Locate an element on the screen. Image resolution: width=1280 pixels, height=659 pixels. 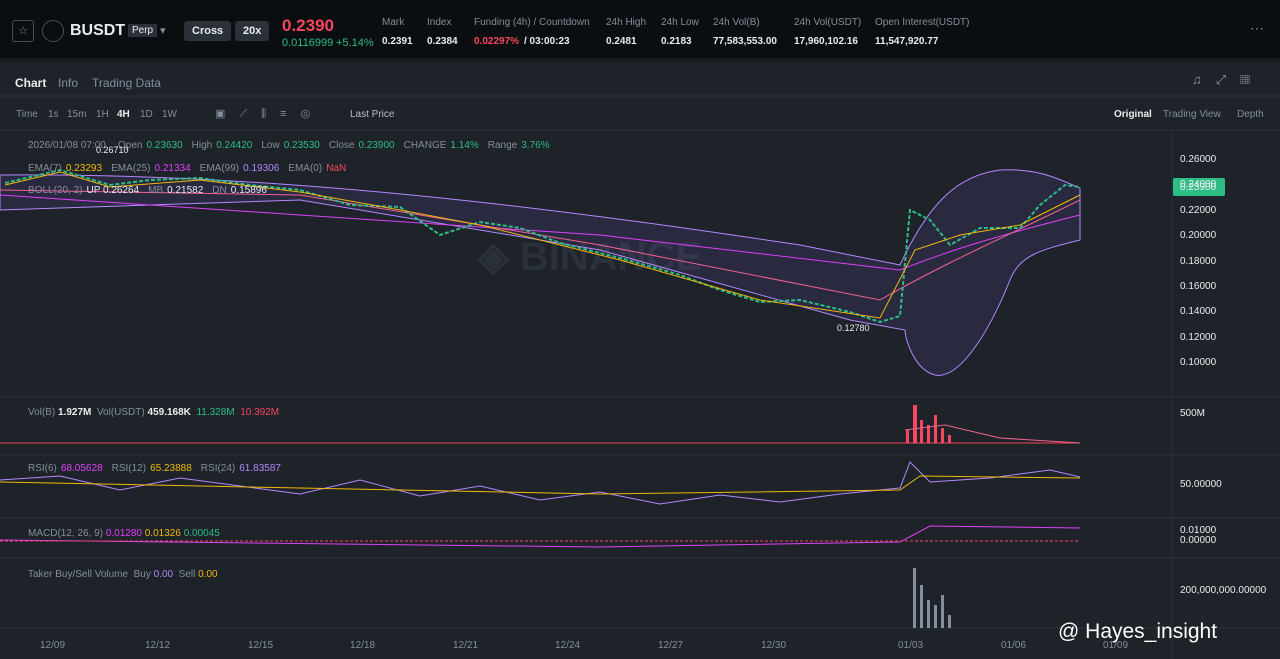
margin: Cross is located at coordinates (208, 31).